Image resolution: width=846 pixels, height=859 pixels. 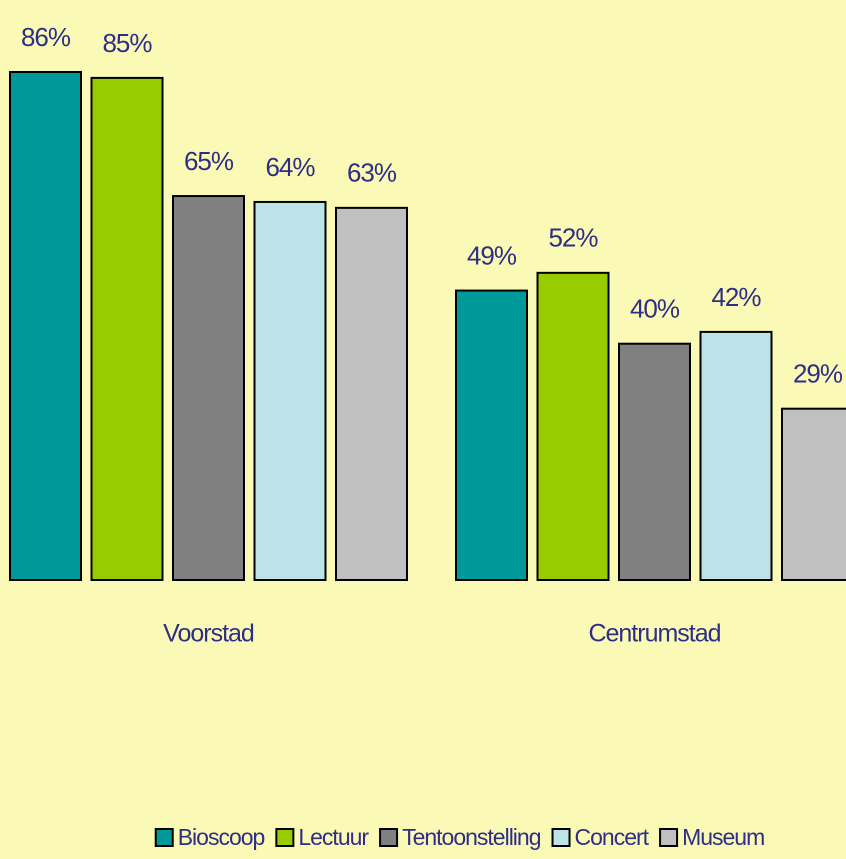 What do you see at coordinates (723, 837) in the screenshot?
I see `legend-label: Museum` at bounding box center [723, 837].